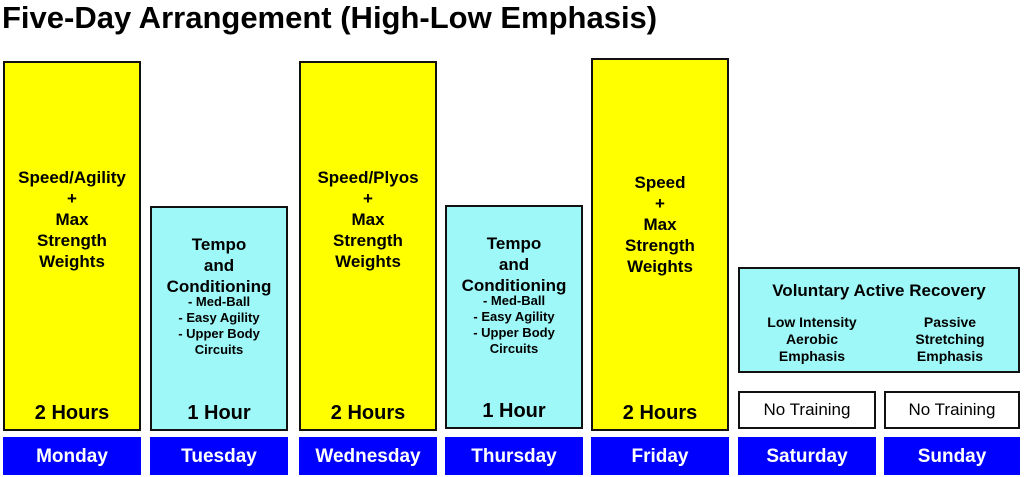  Describe the element at coordinates (952, 456) in the screenshot. I see `day-label-sunday: Sunday` at that location.